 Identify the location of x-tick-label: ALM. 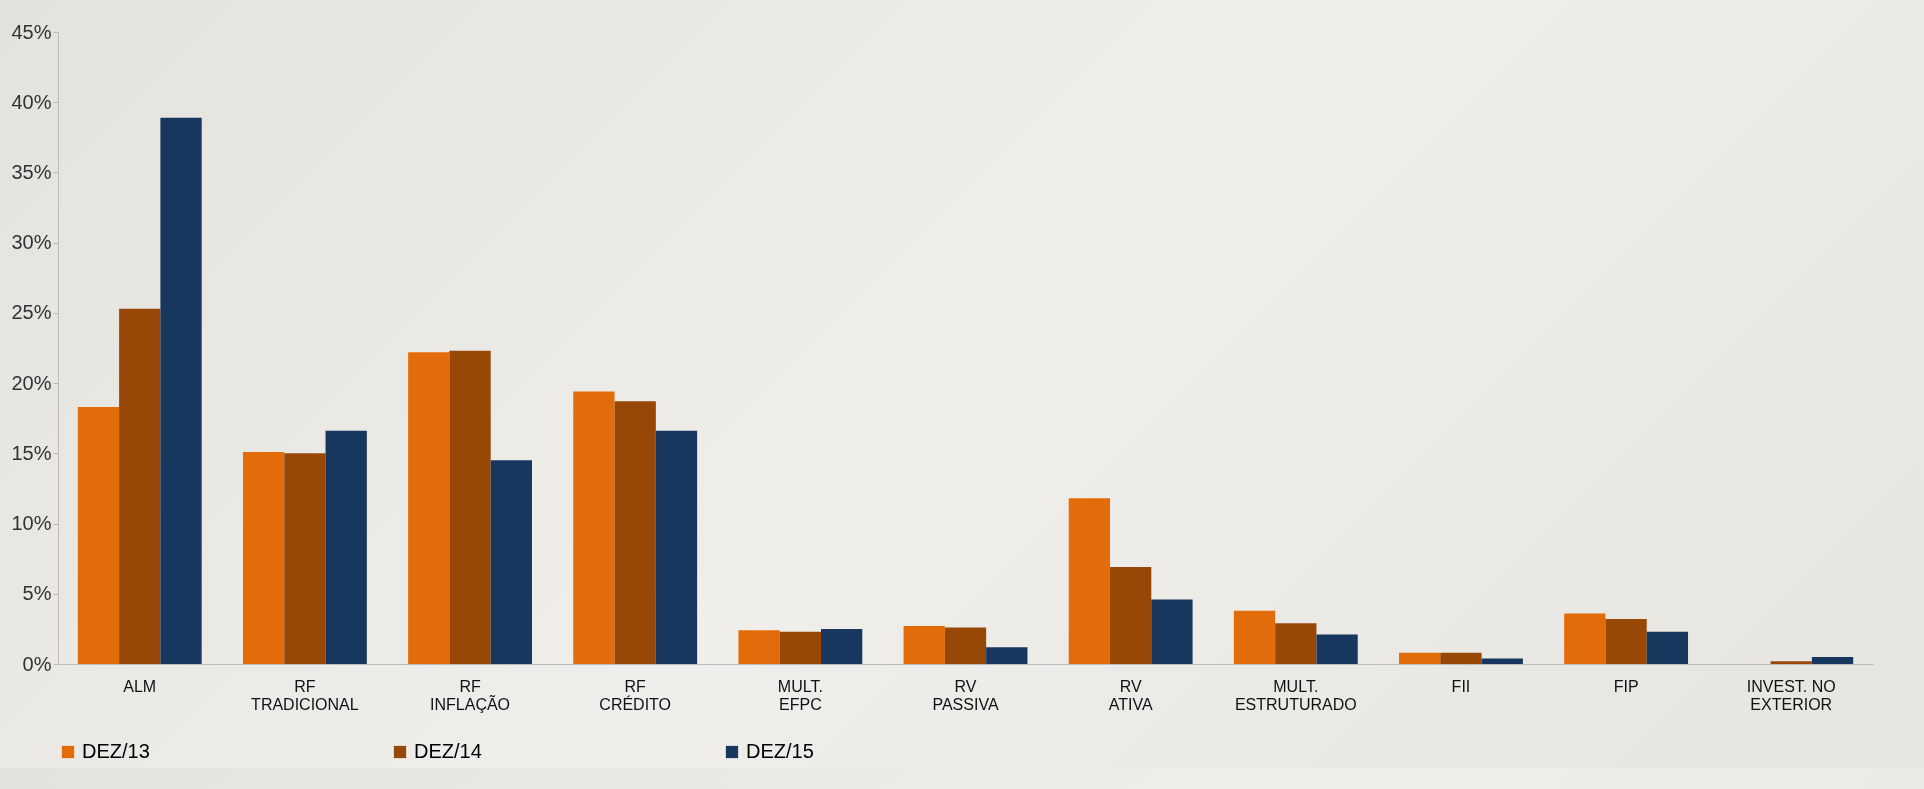
(140, 686).